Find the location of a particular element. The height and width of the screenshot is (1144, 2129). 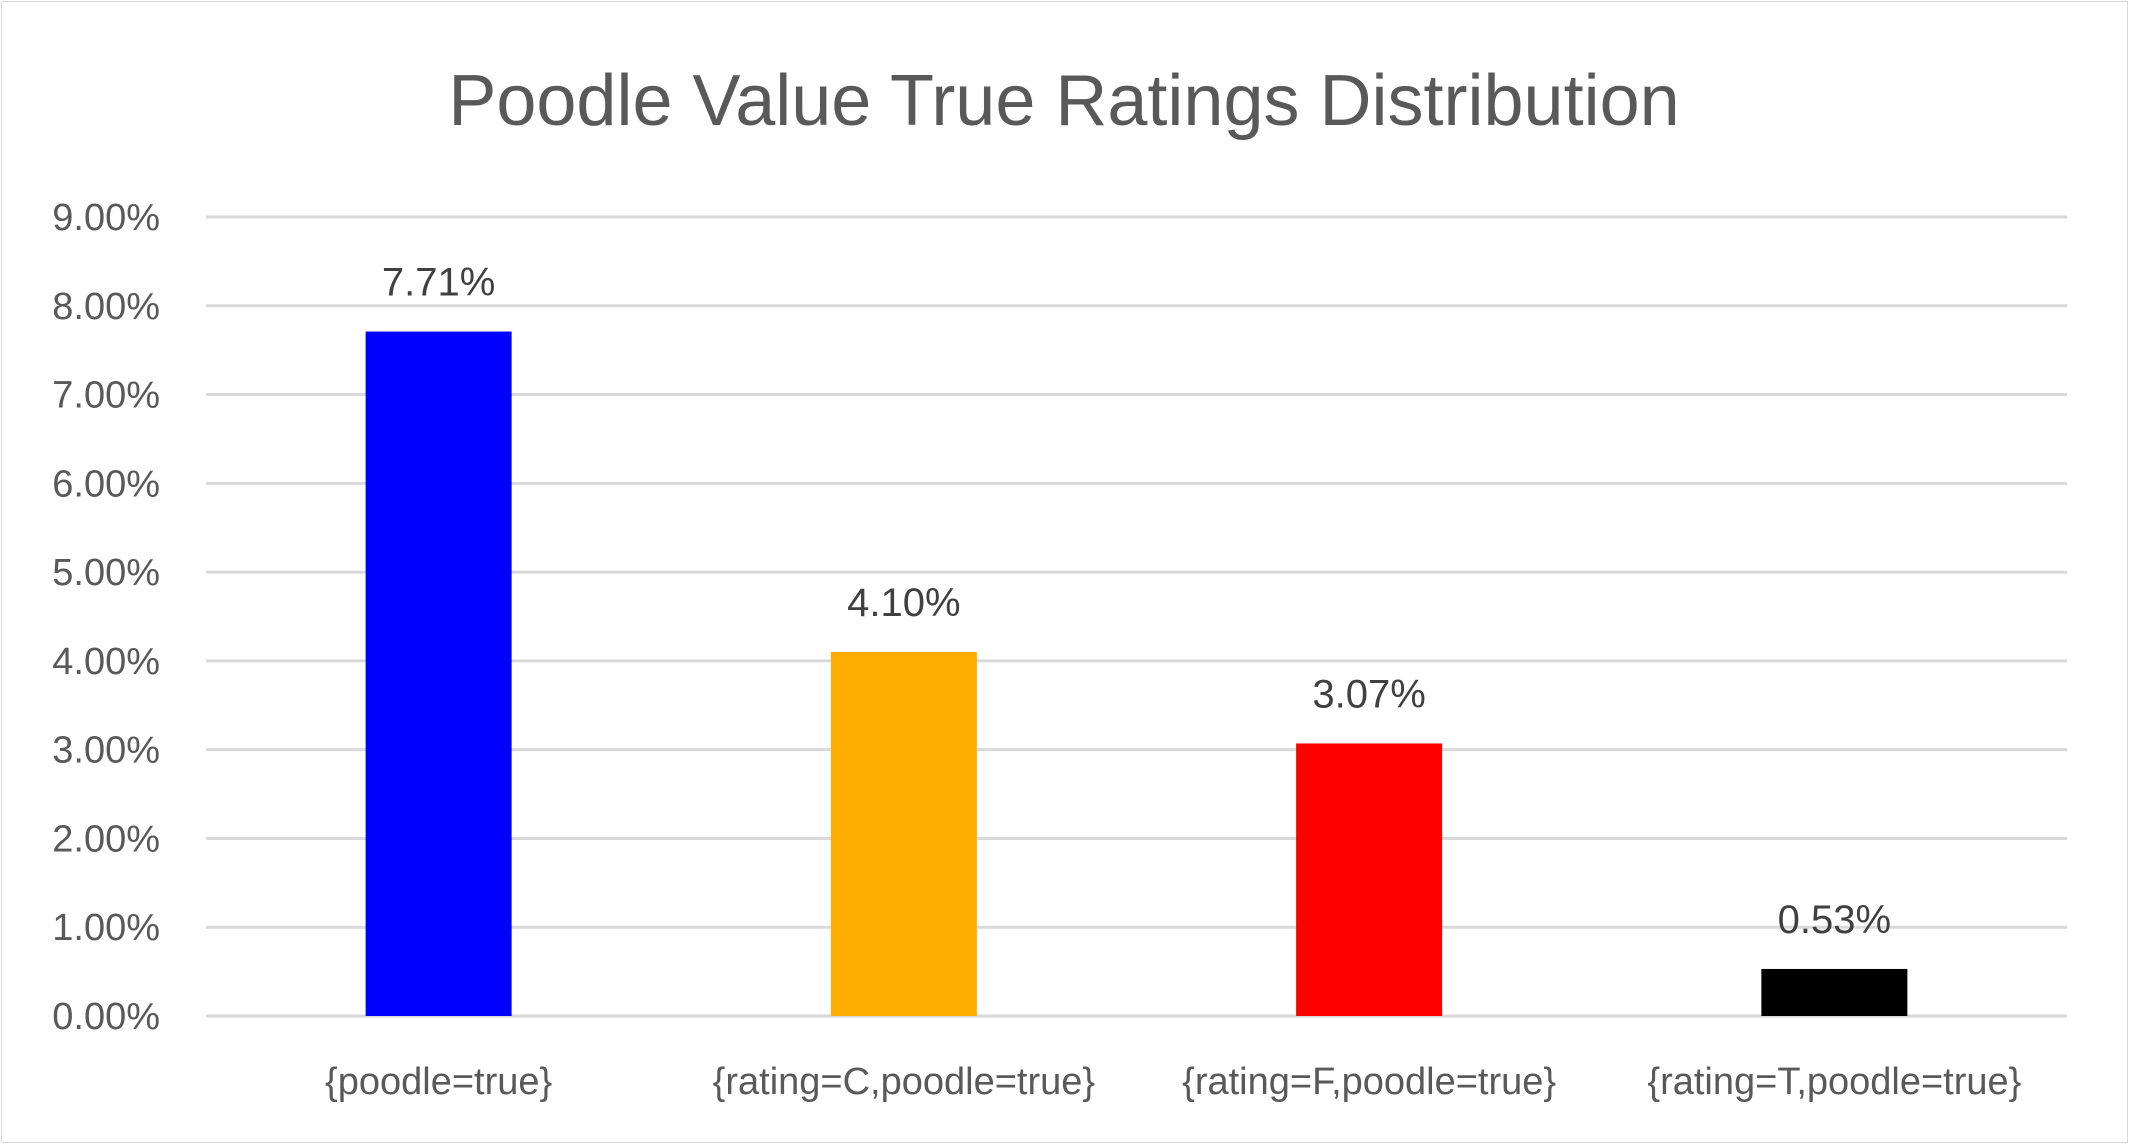

data-label: 3.07% is located at coordinates (1368, 694).